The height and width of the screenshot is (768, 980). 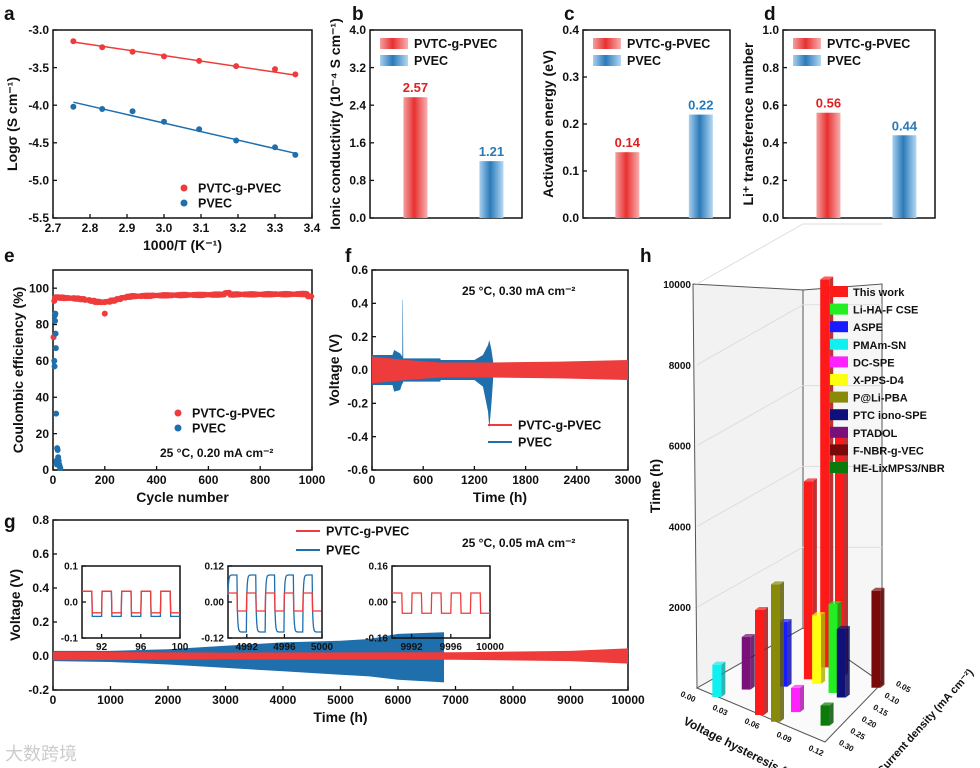 I want to click on x-tick-label: 3000, so click(x=225, y=700).